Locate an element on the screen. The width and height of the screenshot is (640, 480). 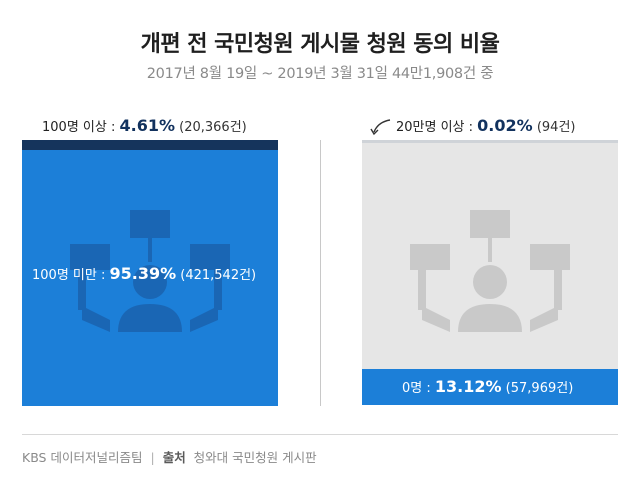
label-200k-plus: 20만명 이상 : 0.02% (94건) is located at coordinates (485, 125).